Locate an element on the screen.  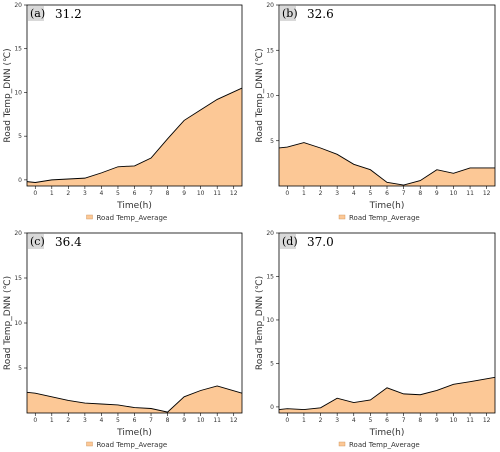
panel-tag: (c) is located at coordinates (37, 241).